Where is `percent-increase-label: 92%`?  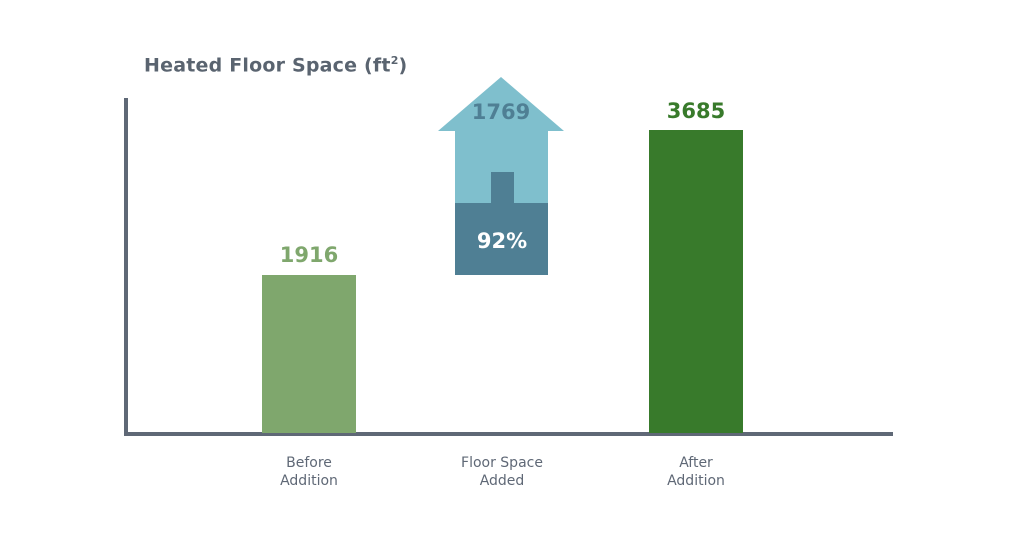 percent-increase-label: 92% is located at coordinates (502, 241).